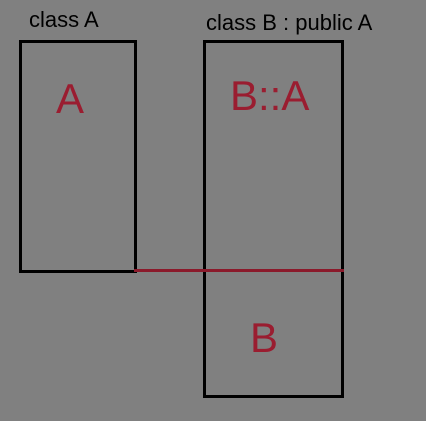 Image resolution: width=426 pixels, height=421 pixels. What do you see at coordinates (70, 98) in the screenshot?
I see `class-a-member-label: A` at bounding box center [70, 98].